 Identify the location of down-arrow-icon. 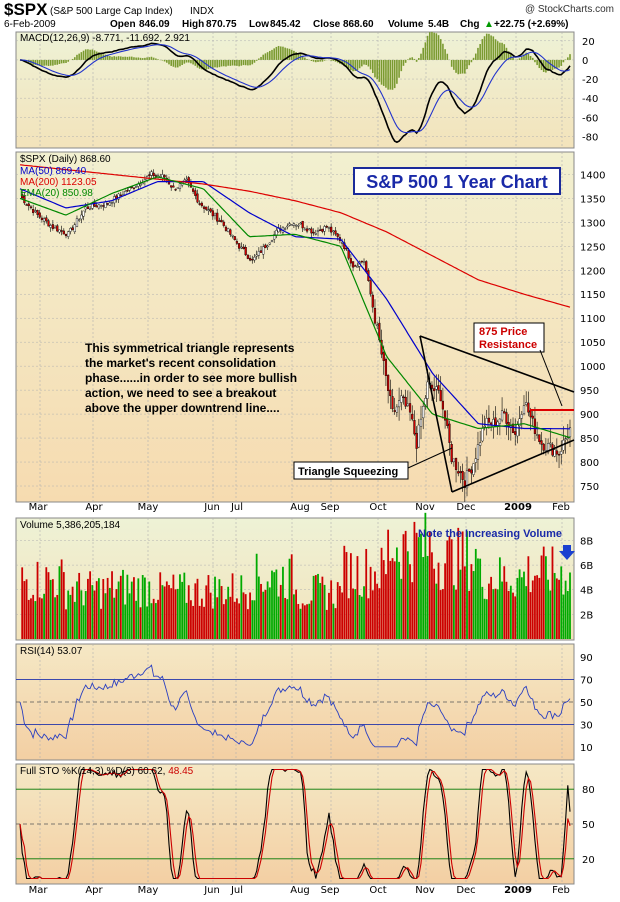
(567, 552).